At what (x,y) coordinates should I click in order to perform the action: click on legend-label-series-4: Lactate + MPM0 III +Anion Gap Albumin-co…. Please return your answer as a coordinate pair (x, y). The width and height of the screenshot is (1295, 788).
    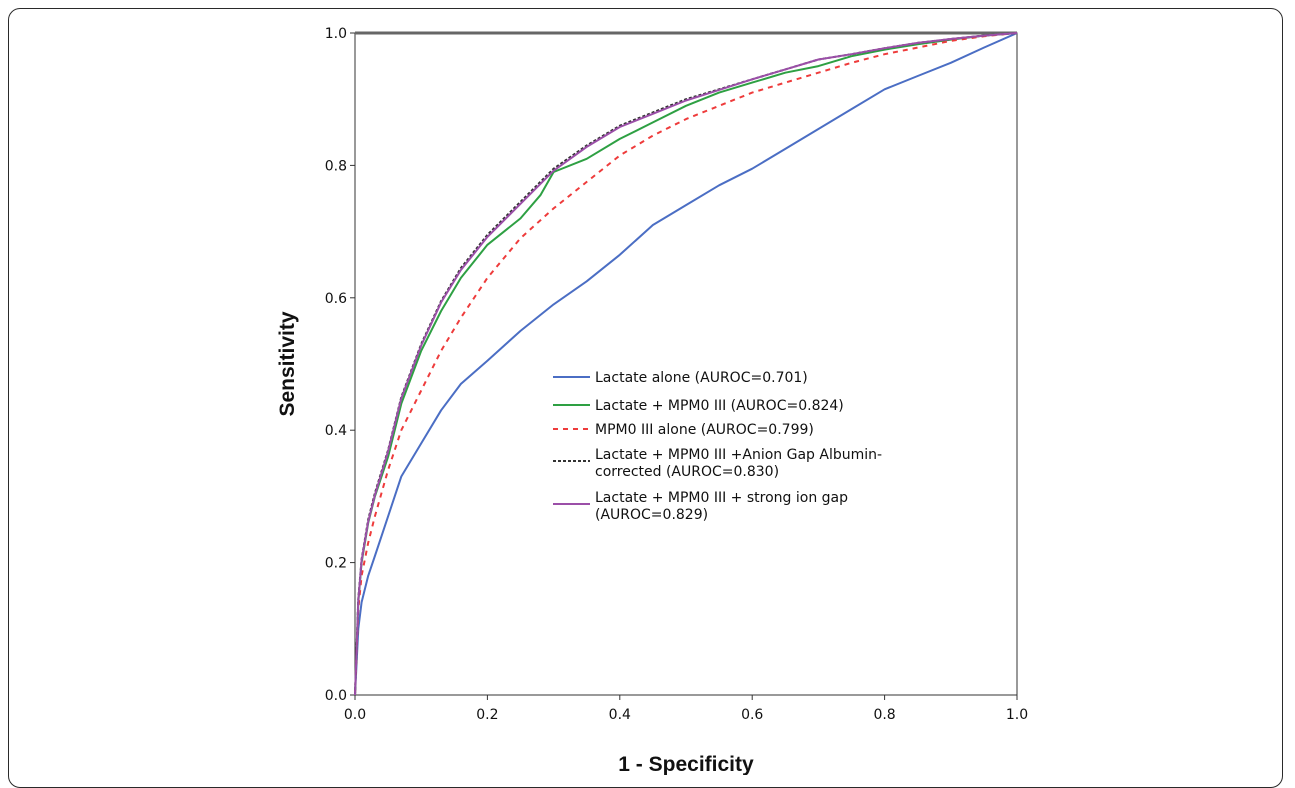
    Looking at the image, I should click on (738, 463).